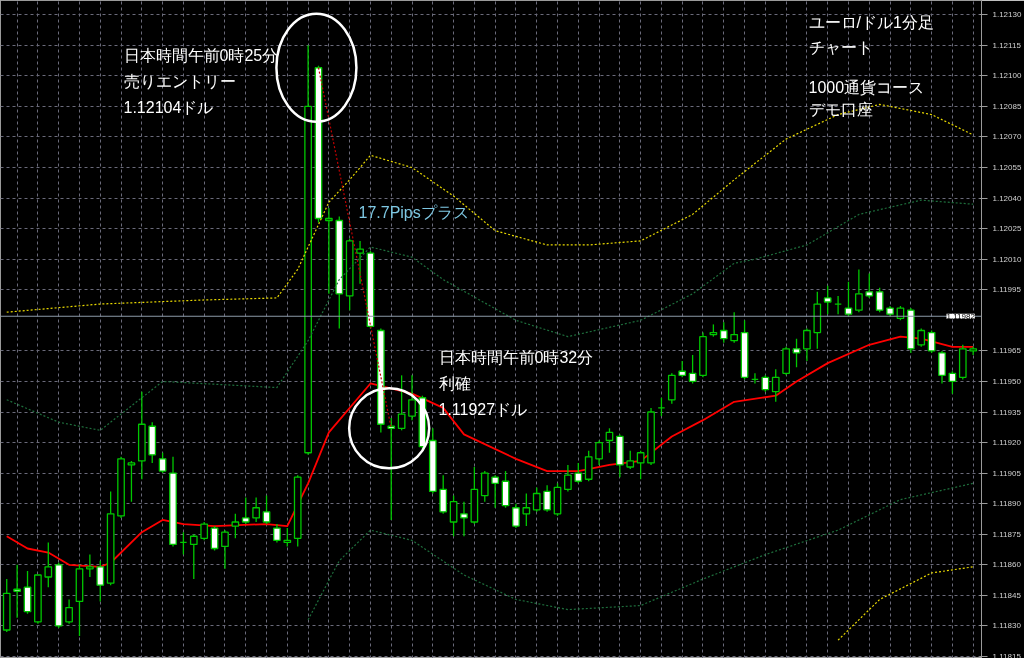  Describe the element at coordinates (1007, 504) in the screenshot. I see `y-tick-label: 1.11890` at that location.